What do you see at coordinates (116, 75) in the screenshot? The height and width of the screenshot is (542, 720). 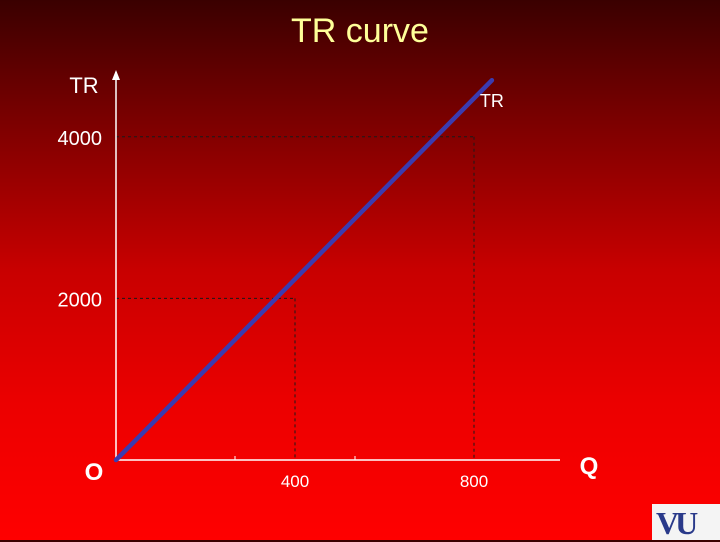 I see `y-axis-arrow-icon` at bounding box center [116, 75].